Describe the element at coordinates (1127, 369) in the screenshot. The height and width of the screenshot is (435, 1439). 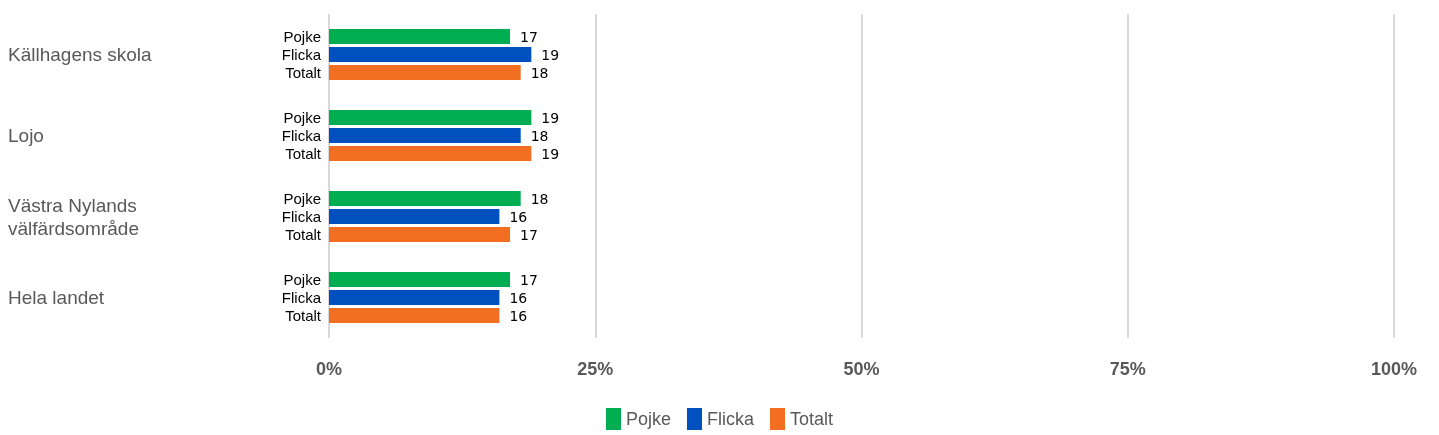
I see `x-tick-label: 75%` at that location.